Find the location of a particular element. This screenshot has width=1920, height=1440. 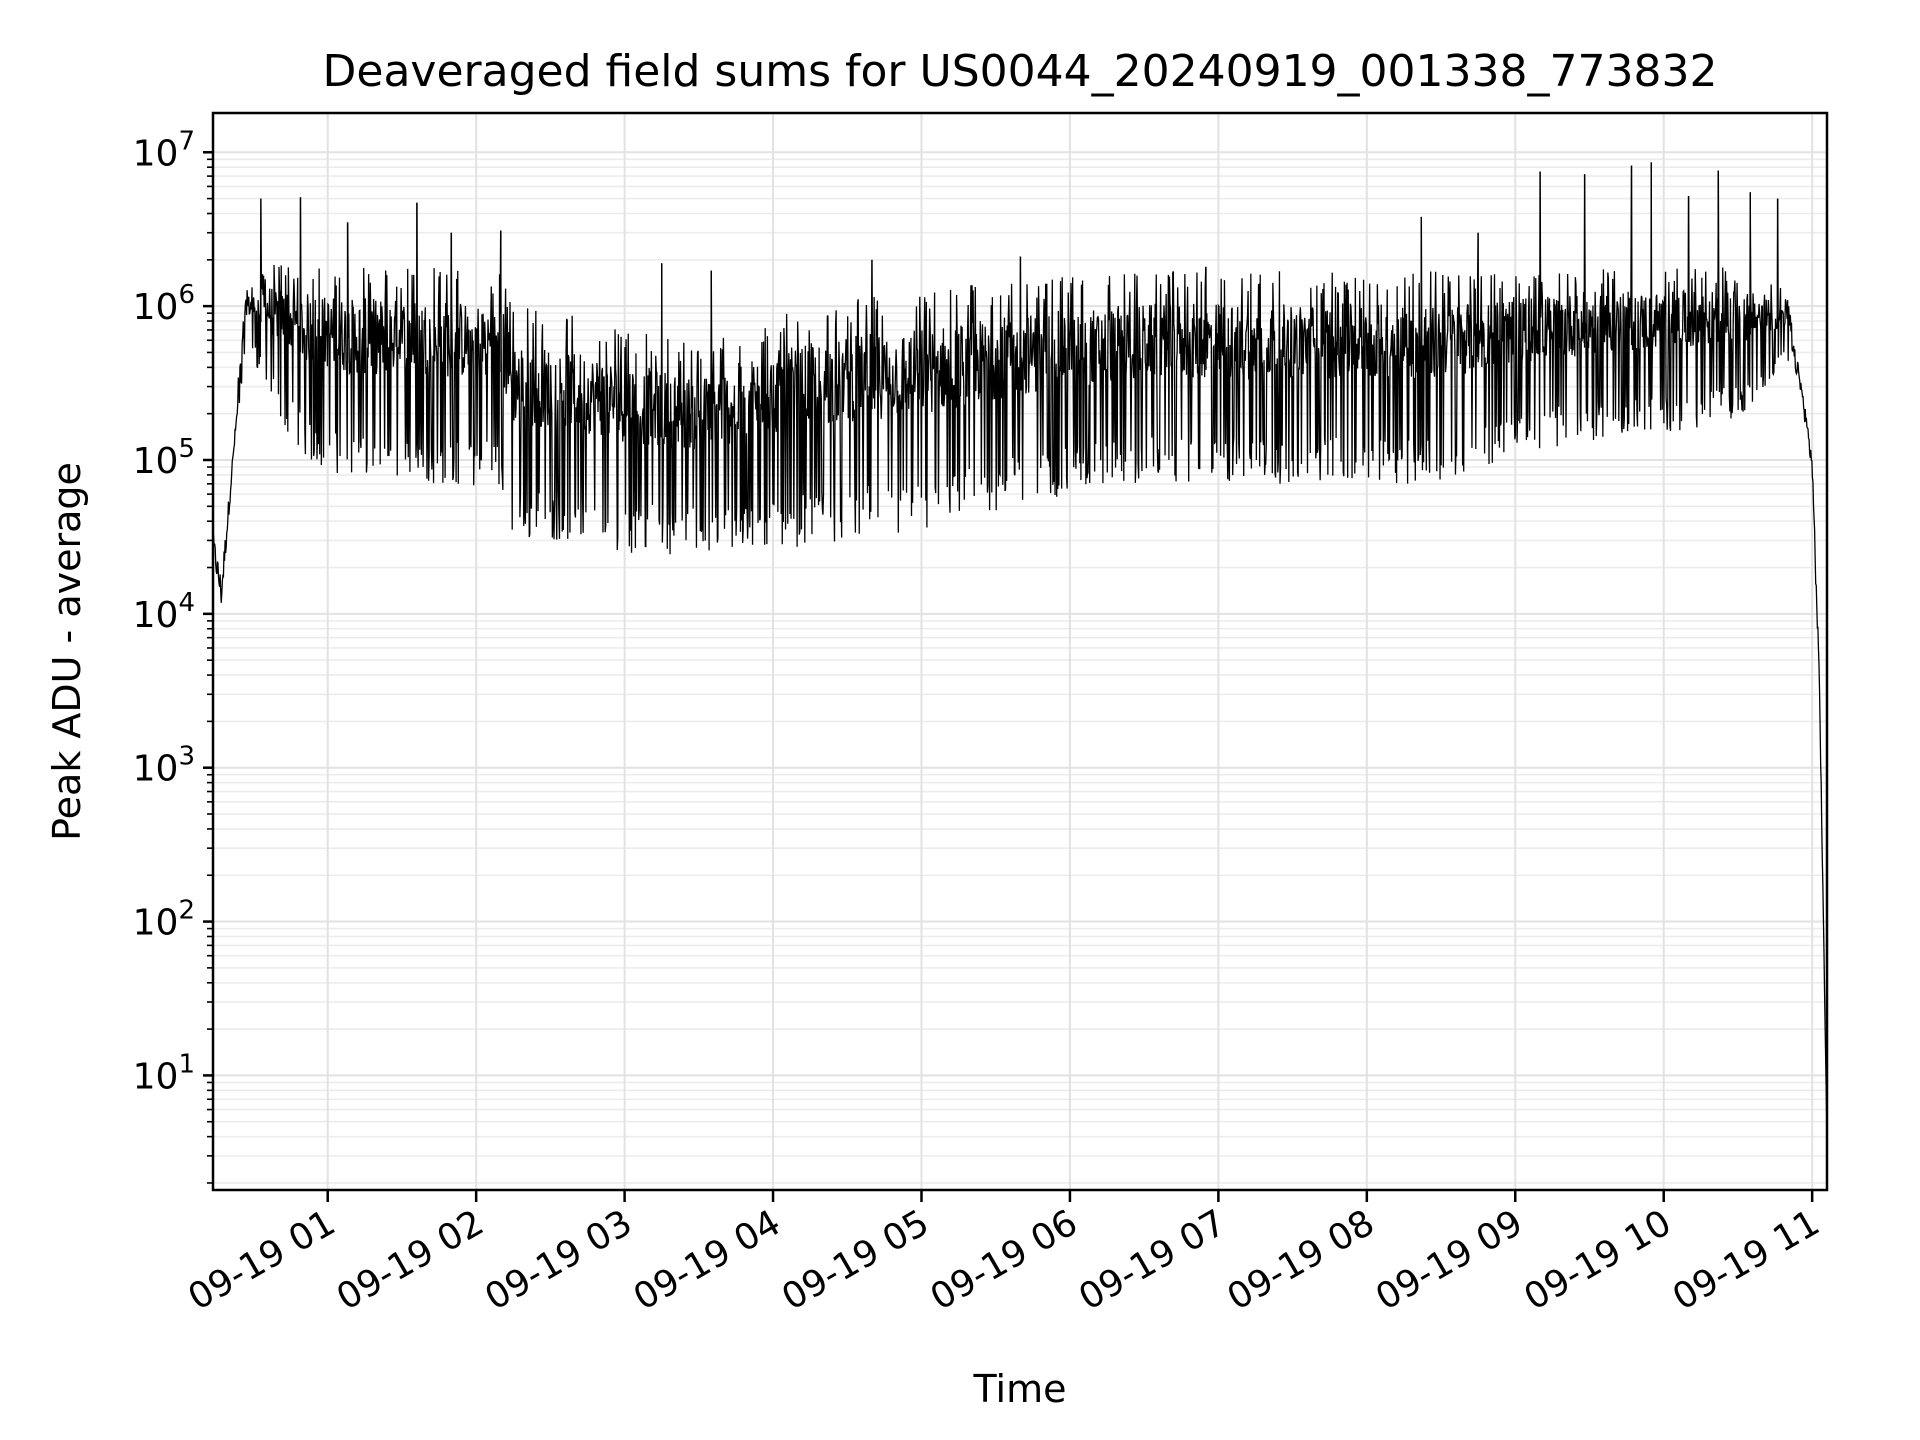

y-tick-label: 10⁷ is located at coordinates (164, 150).